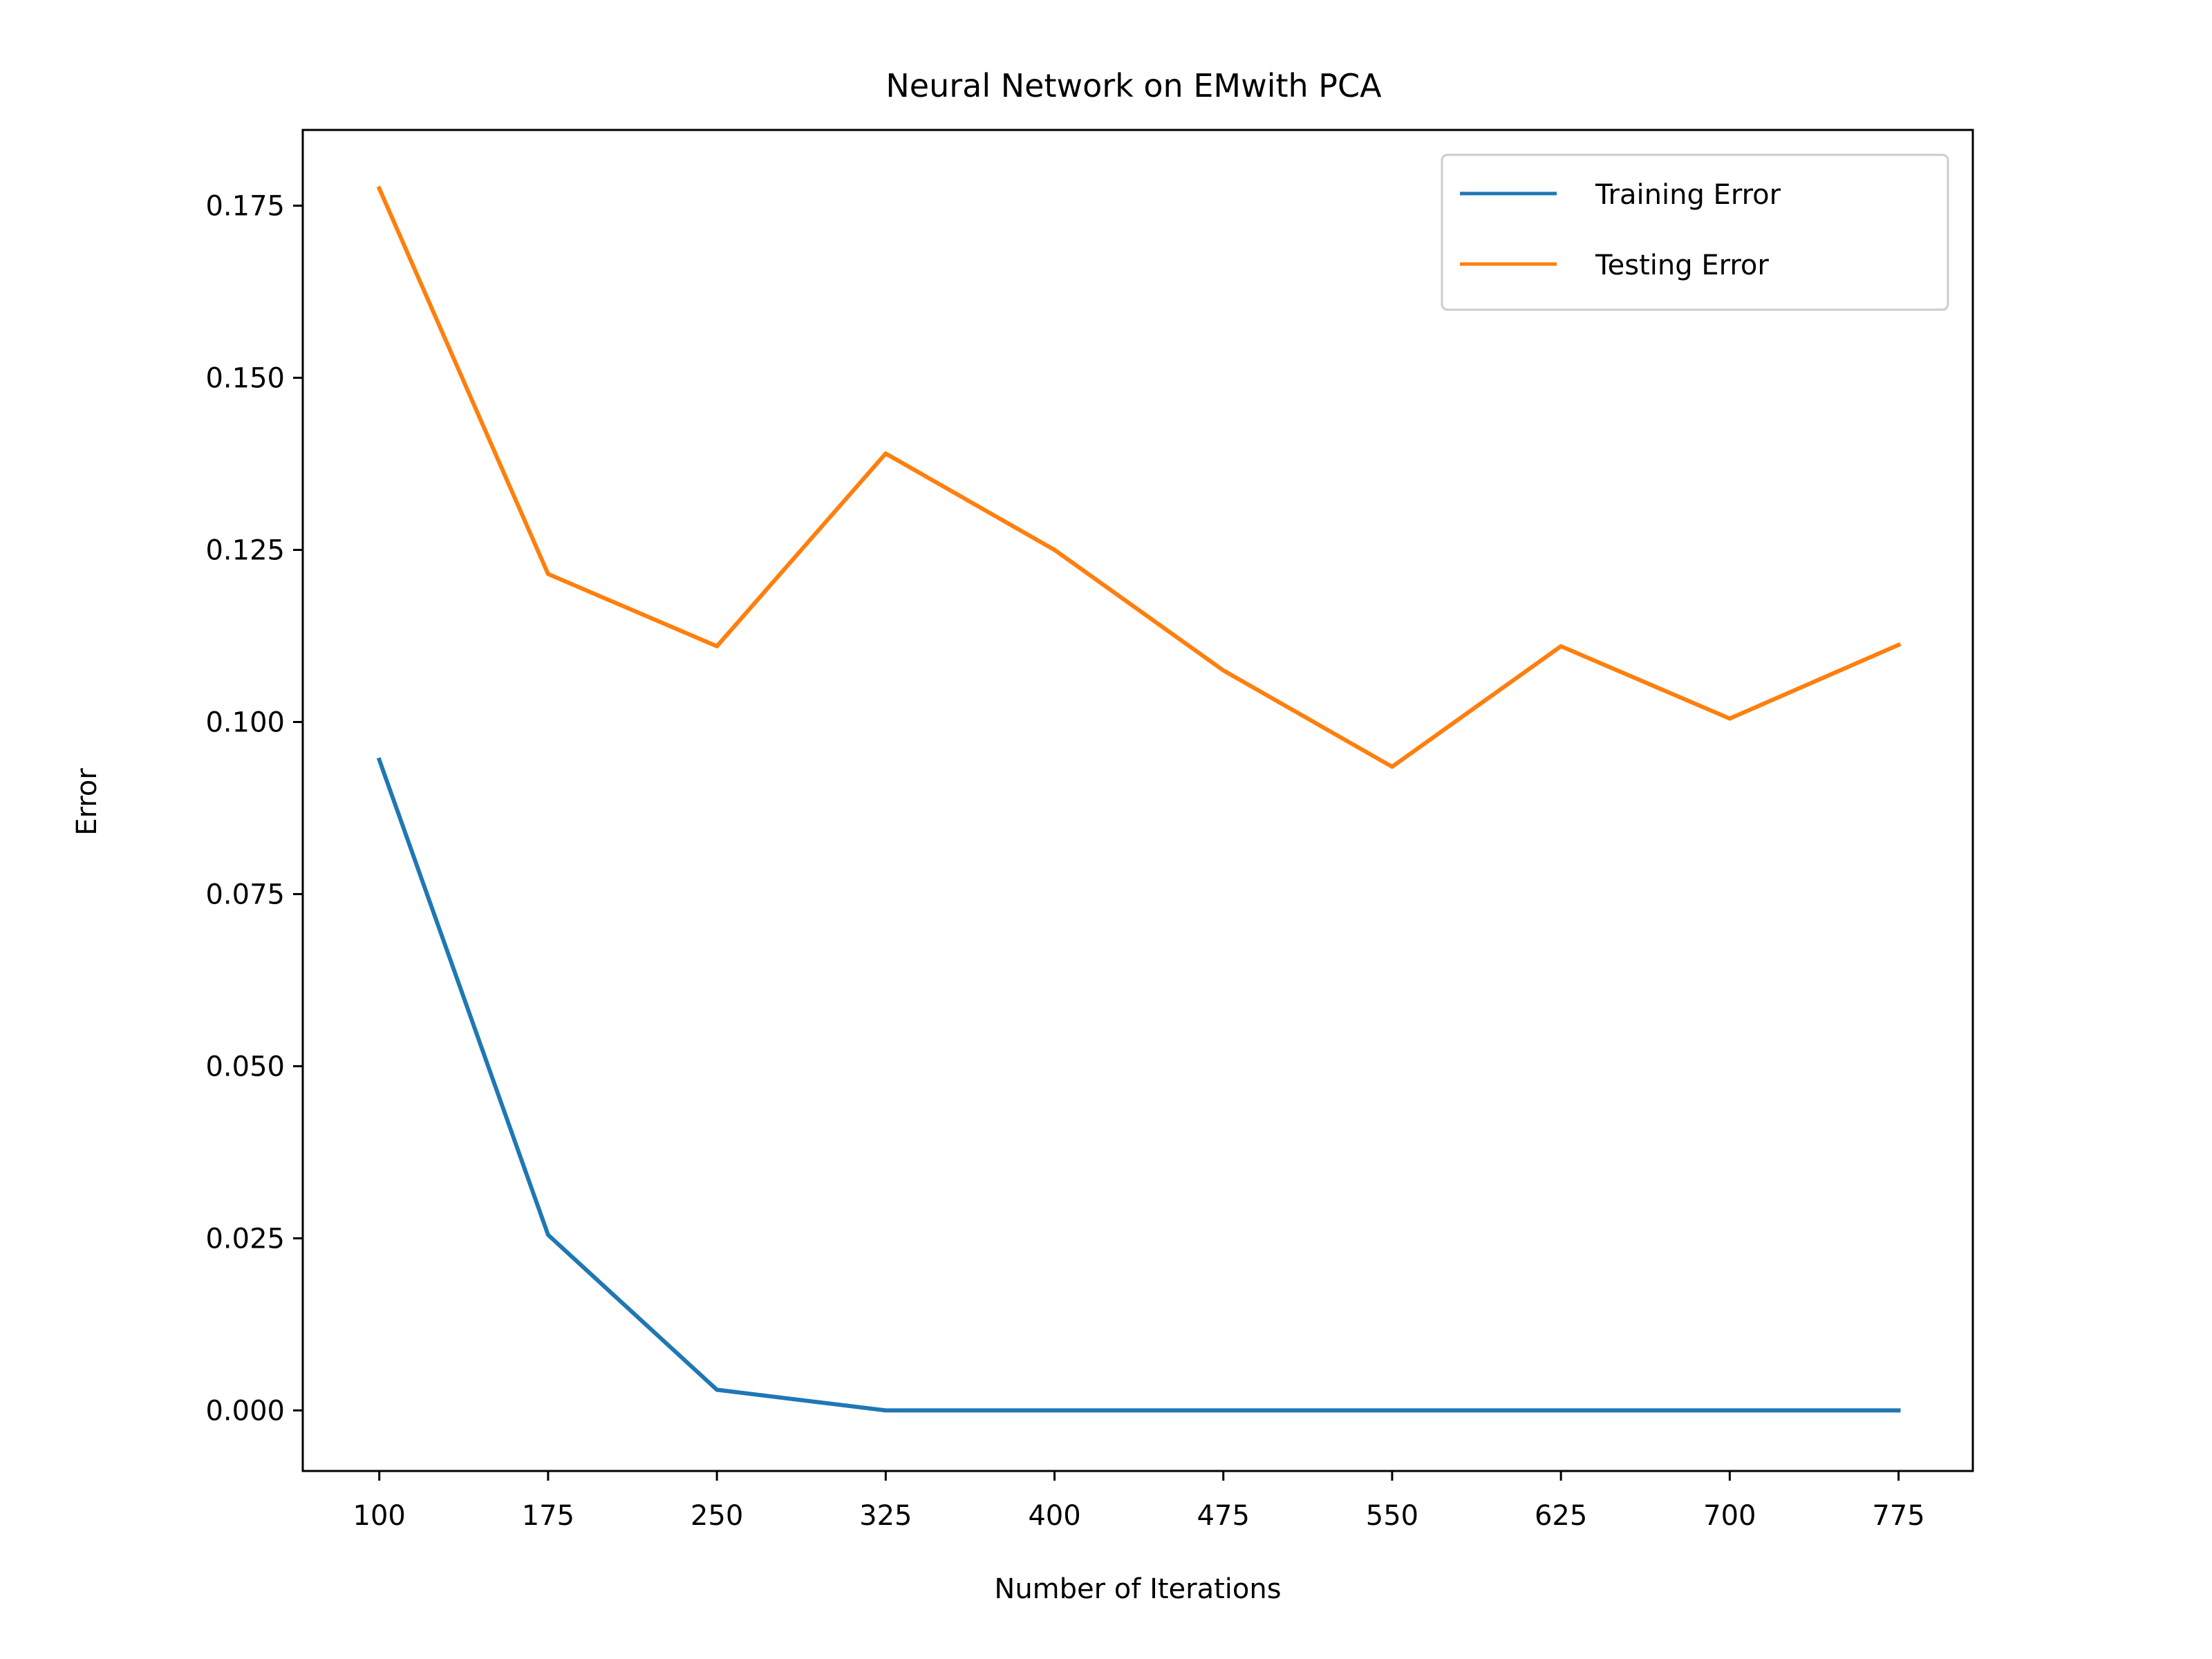  Describe the element at coordinates (245, 1411) in the screenshot. I see `y-tick-label: 0.000` at that location.